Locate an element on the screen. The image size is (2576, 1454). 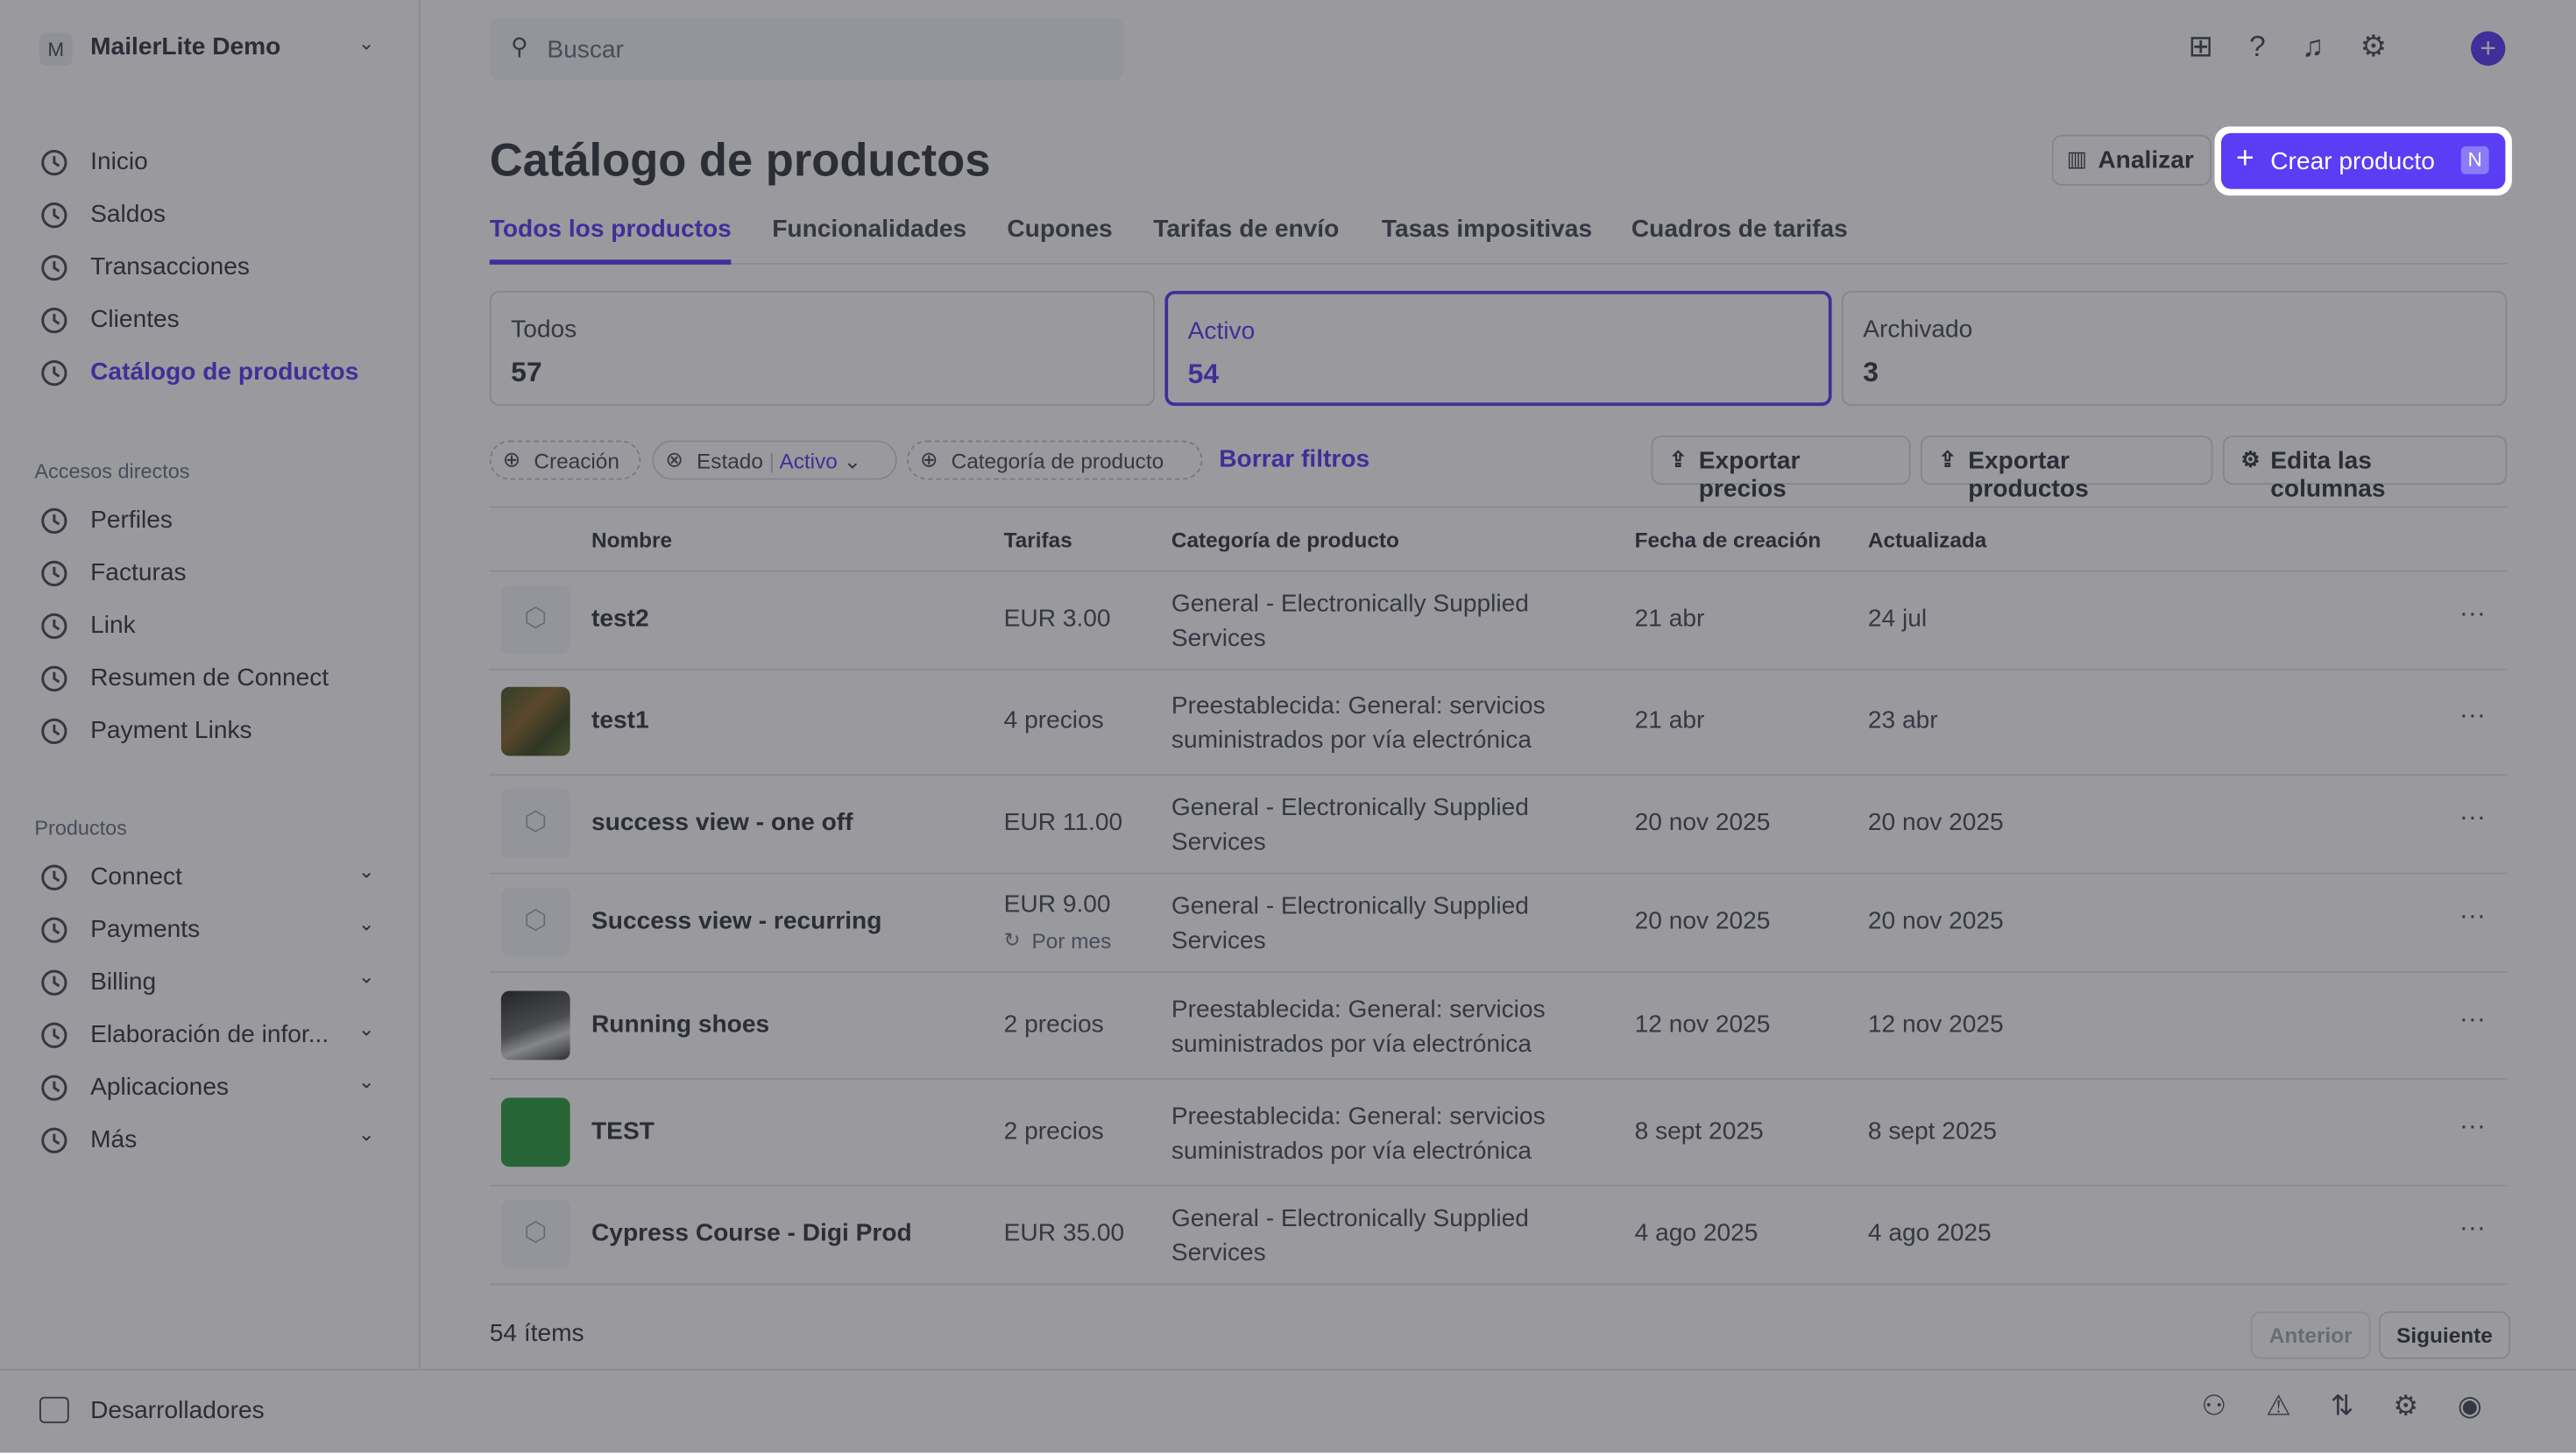
header-icons: ⊞?♫⚙ is located at coordinates (2306, 46).